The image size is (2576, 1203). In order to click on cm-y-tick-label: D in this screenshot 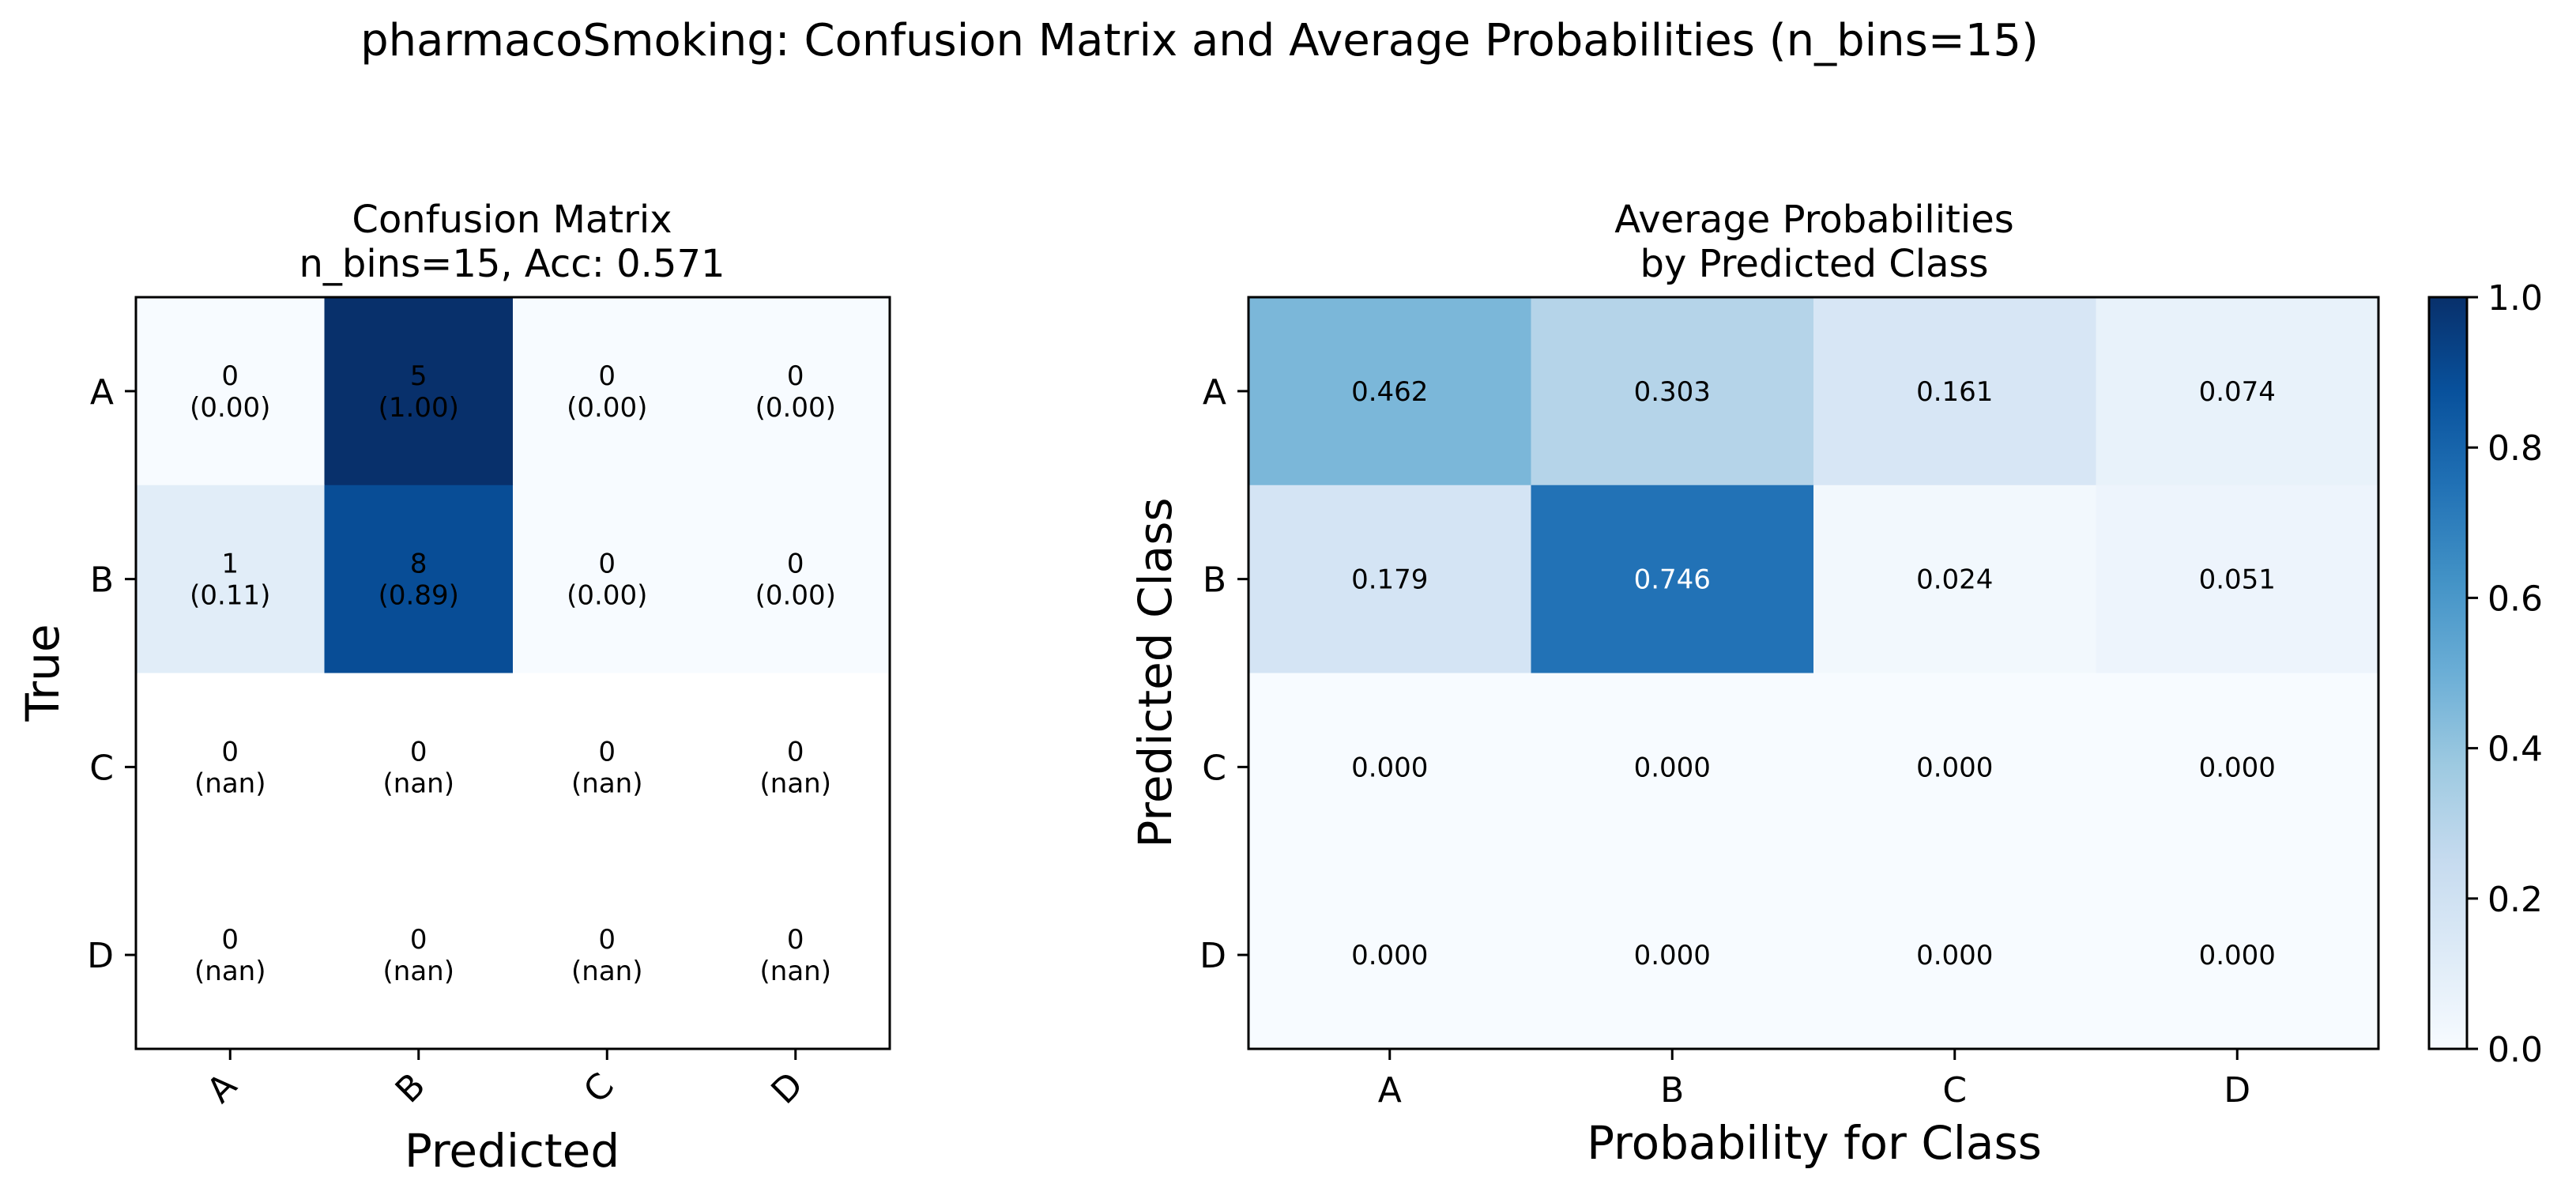, I will do `click(100, 956)`.